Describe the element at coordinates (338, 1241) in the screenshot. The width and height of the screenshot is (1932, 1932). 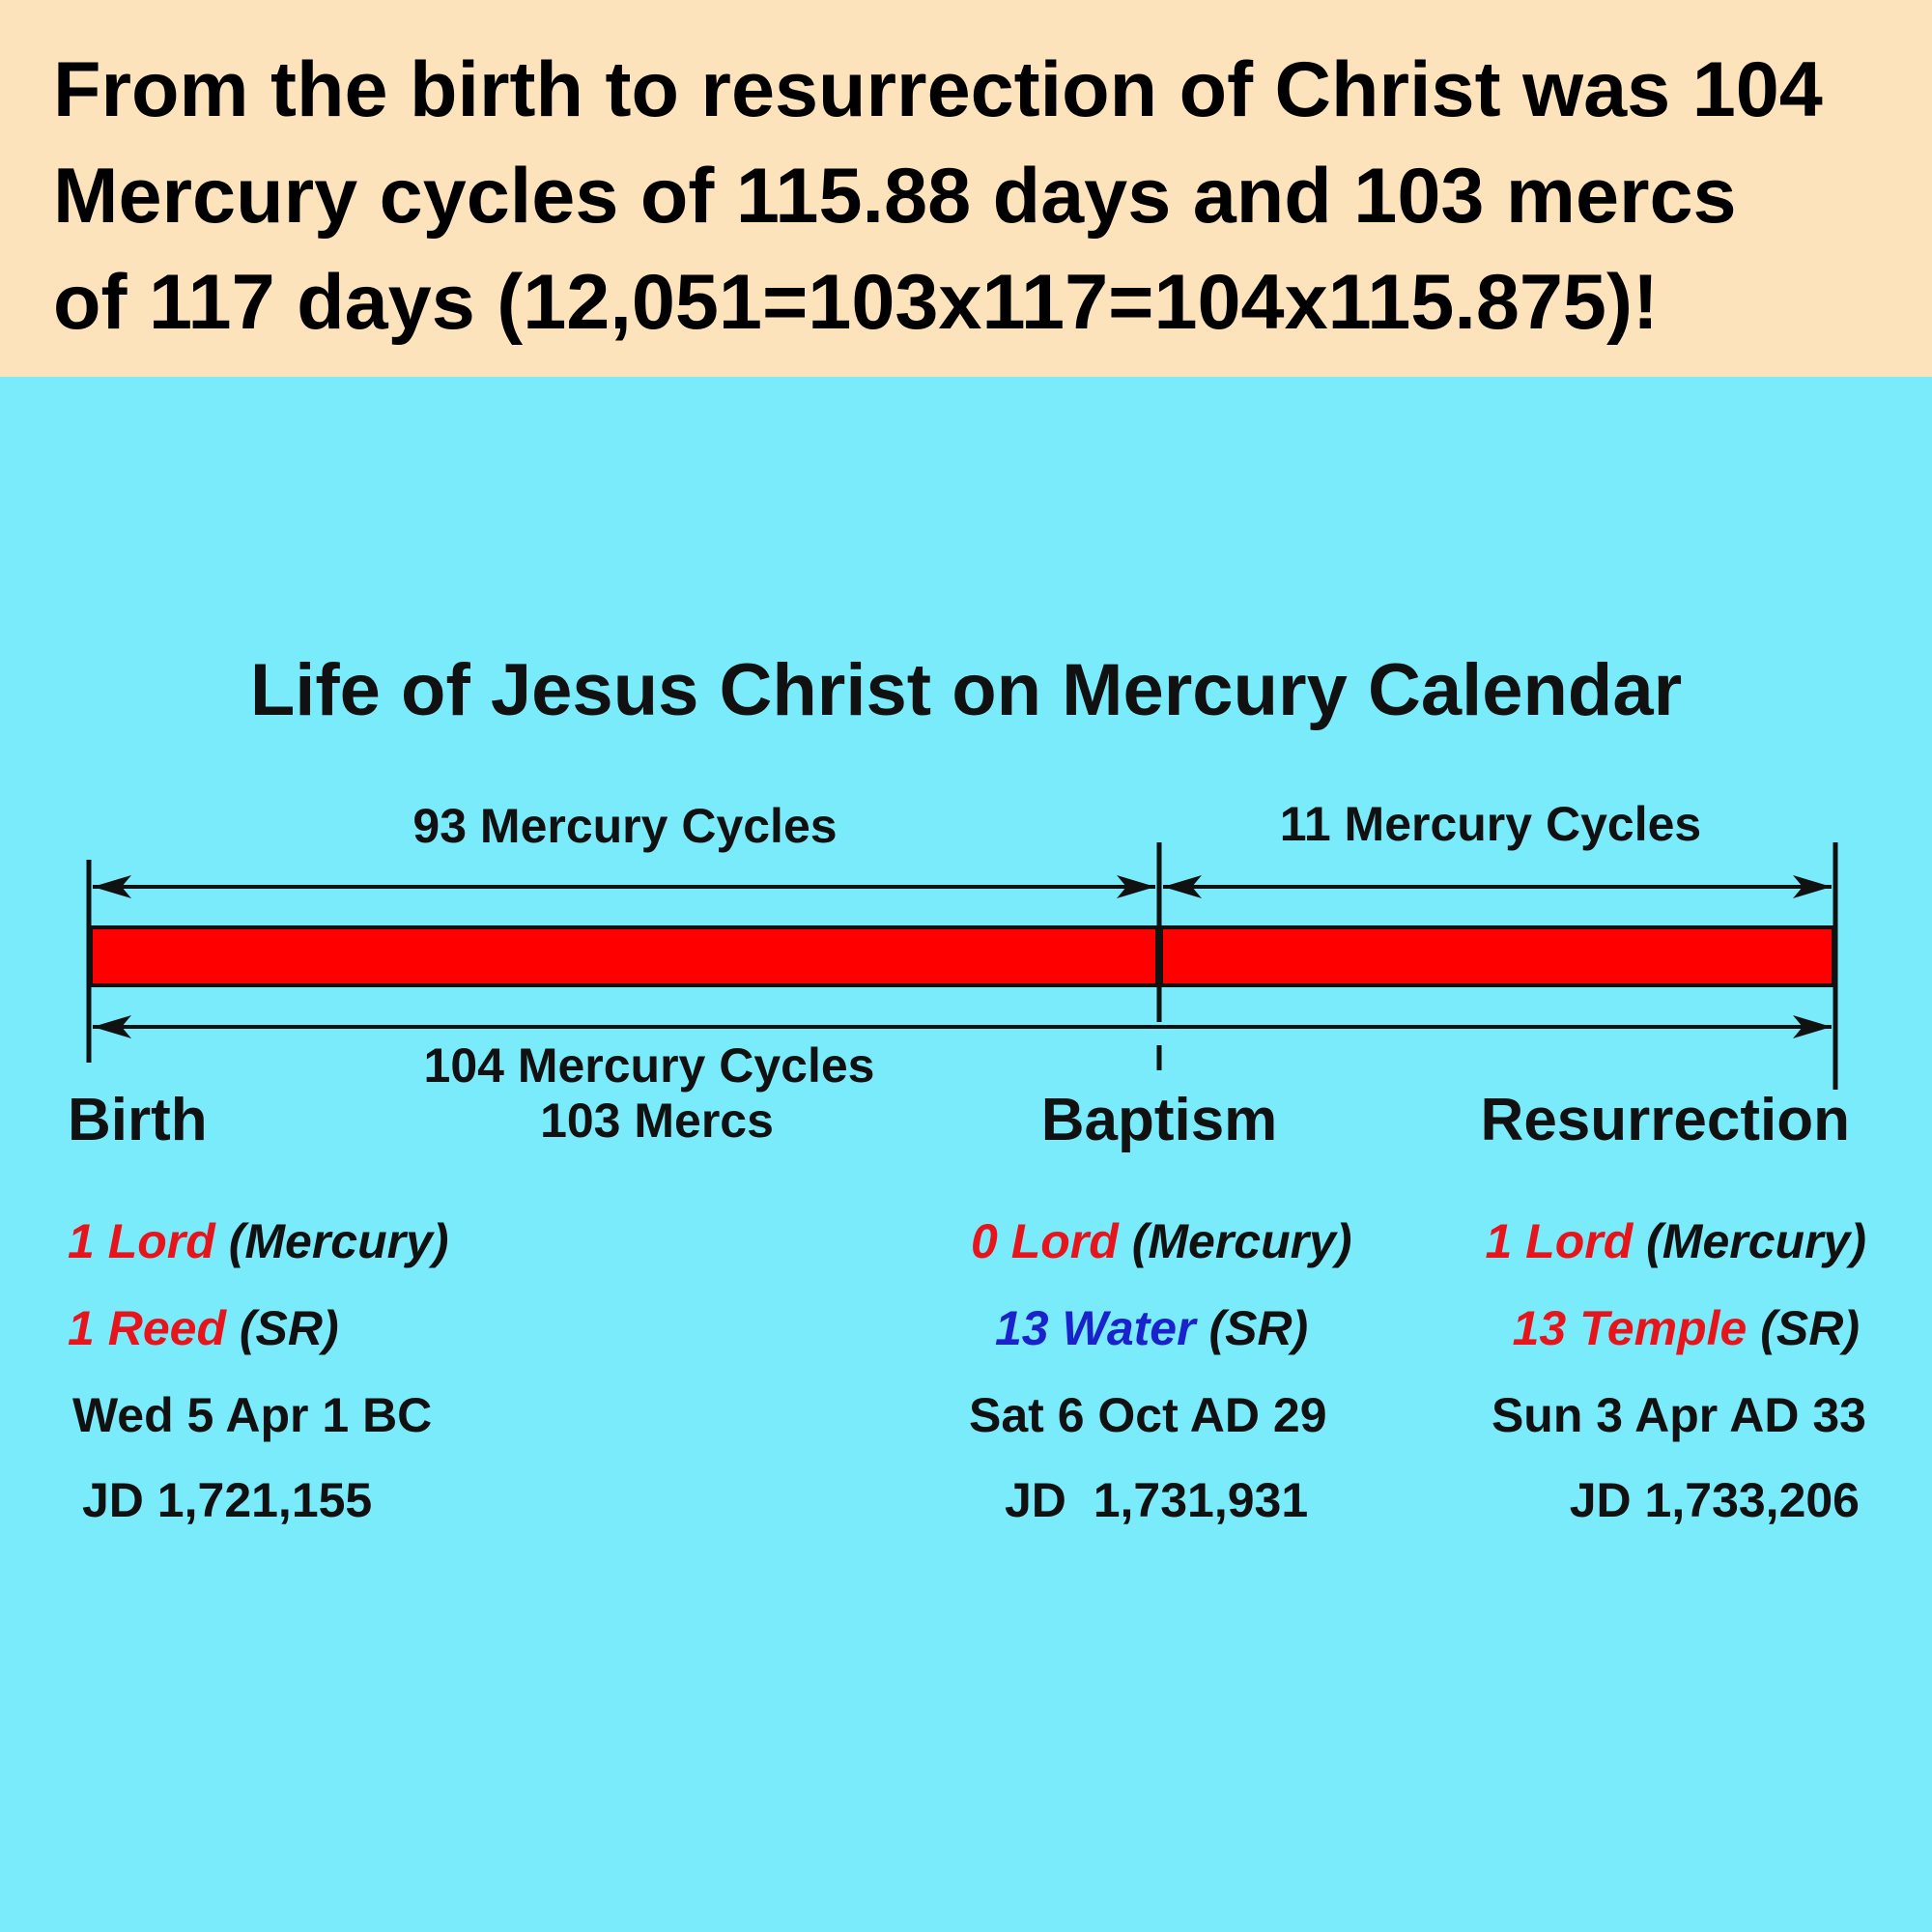
I see `birth-mercury-tag: (Mercury)` at that location.